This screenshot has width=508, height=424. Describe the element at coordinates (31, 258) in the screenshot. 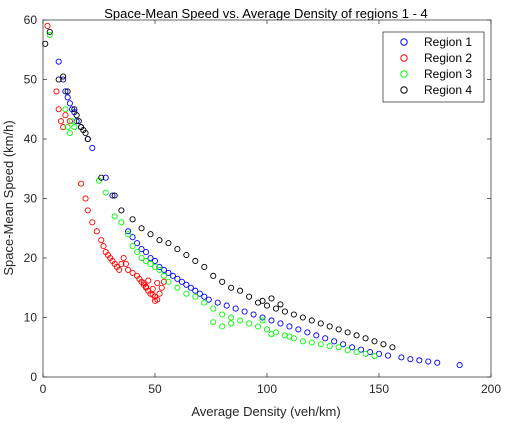

I see `y-tick-label: 20` at that location.